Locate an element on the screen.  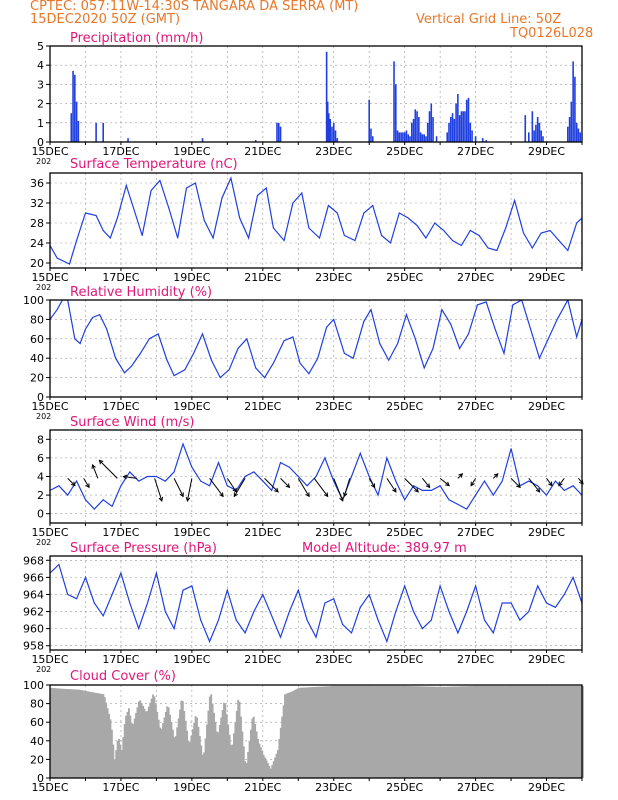
pressure-xtick-label: 23DEC is located at coordinates (333, 659).